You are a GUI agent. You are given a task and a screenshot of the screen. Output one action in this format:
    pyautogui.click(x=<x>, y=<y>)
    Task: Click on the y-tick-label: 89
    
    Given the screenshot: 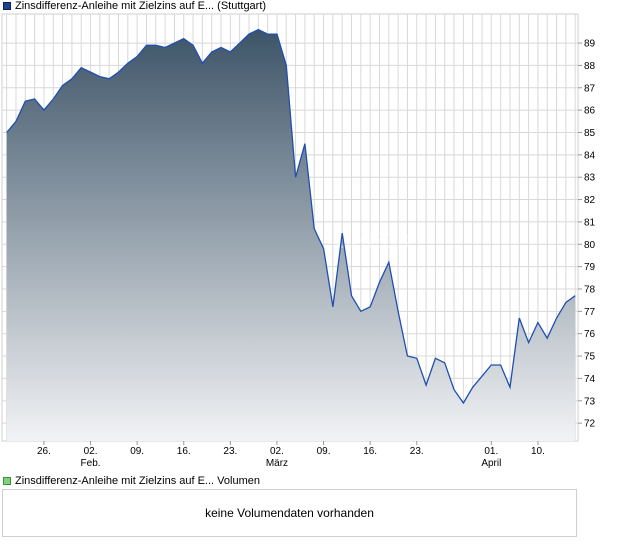 What is the action you would take?
    pyautogui.click(x=590, y=44)
    